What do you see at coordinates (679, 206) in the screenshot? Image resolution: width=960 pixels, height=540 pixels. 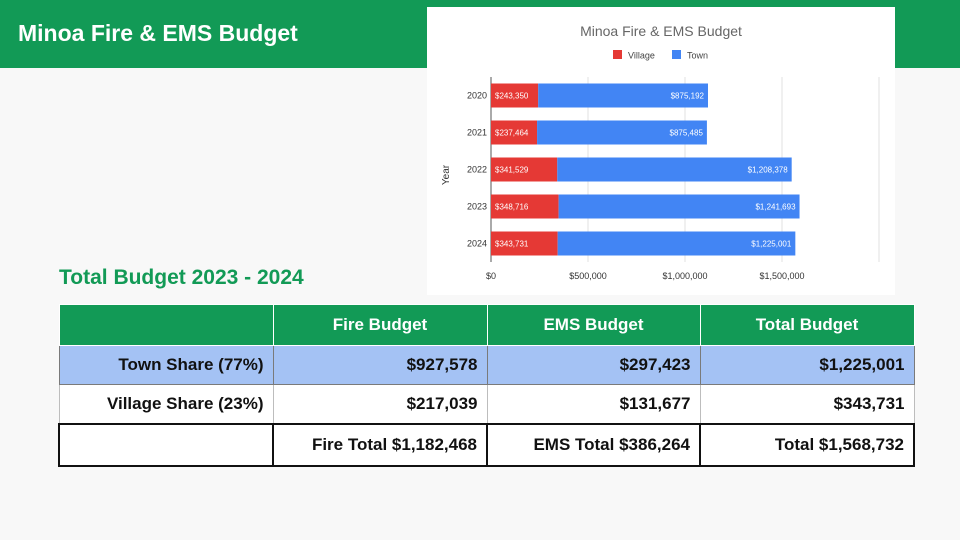 I see `bar-town-2023` at bounding box center [679, 206].